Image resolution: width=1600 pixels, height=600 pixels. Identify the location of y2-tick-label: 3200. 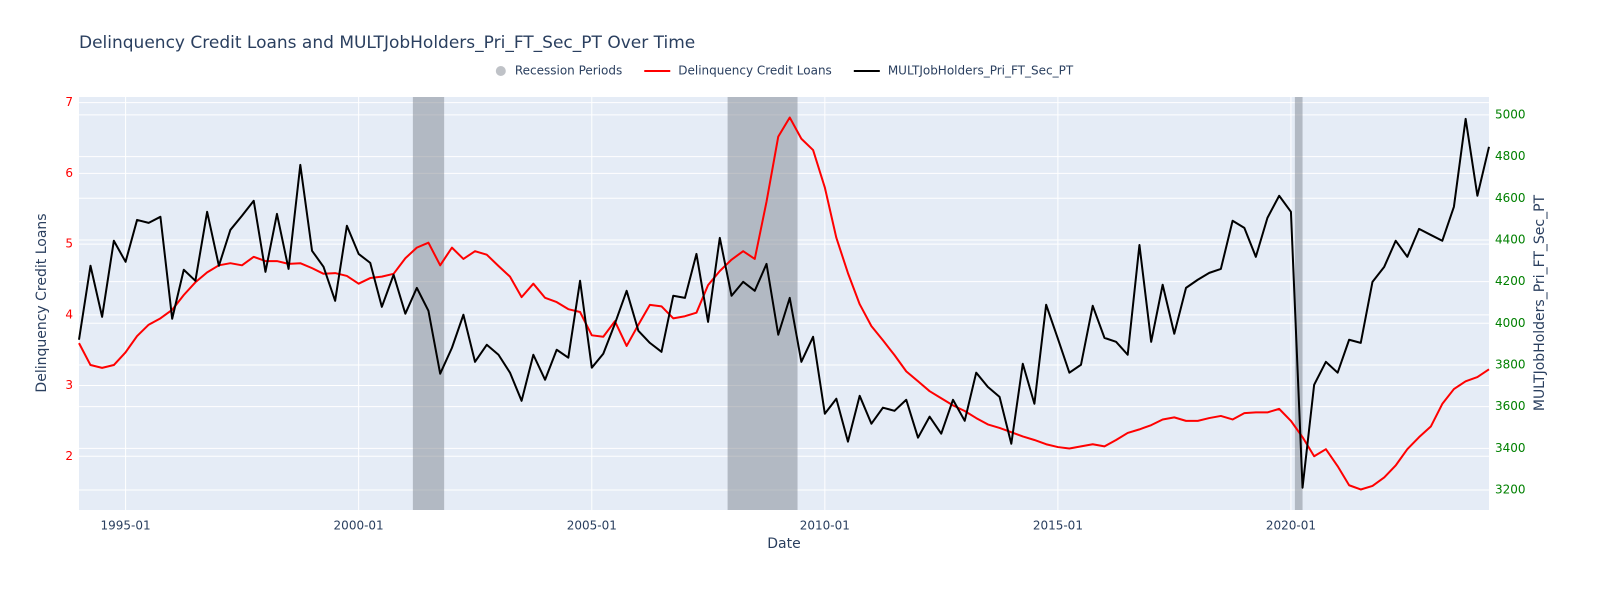
(1510, 489).